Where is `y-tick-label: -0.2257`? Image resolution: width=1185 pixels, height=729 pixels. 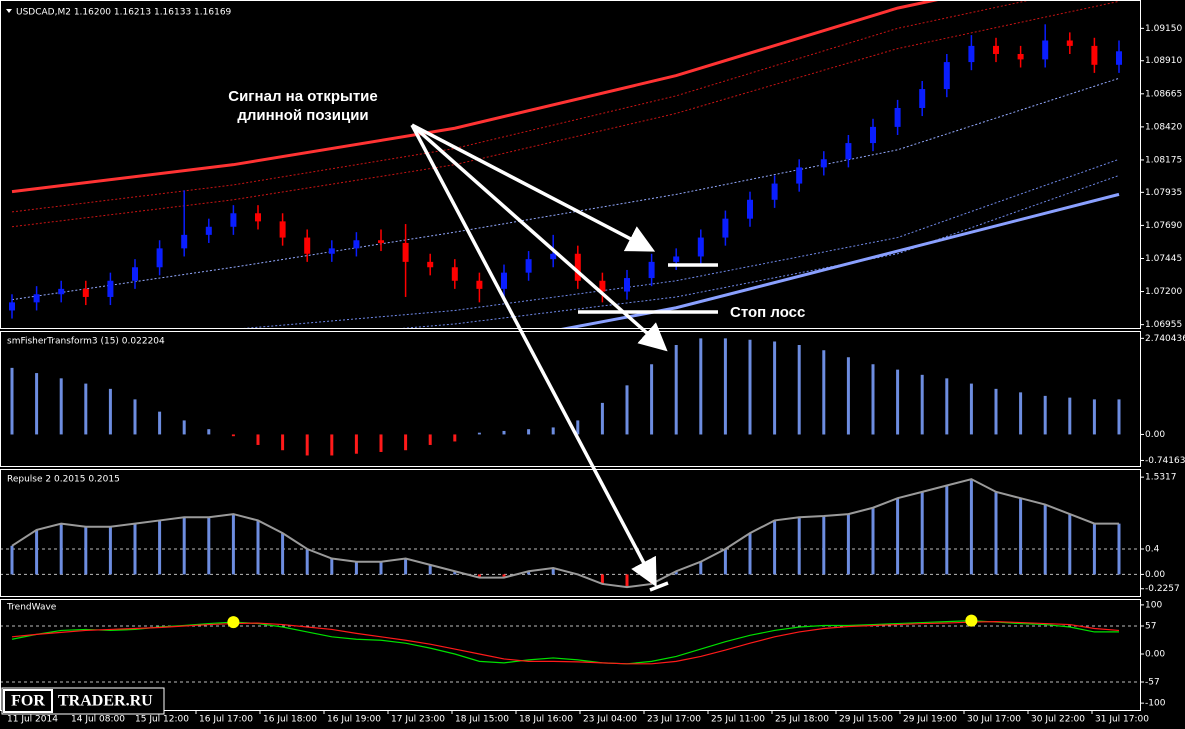 y-tick-label: -0.2257 is located at coordinates (1162, 589).